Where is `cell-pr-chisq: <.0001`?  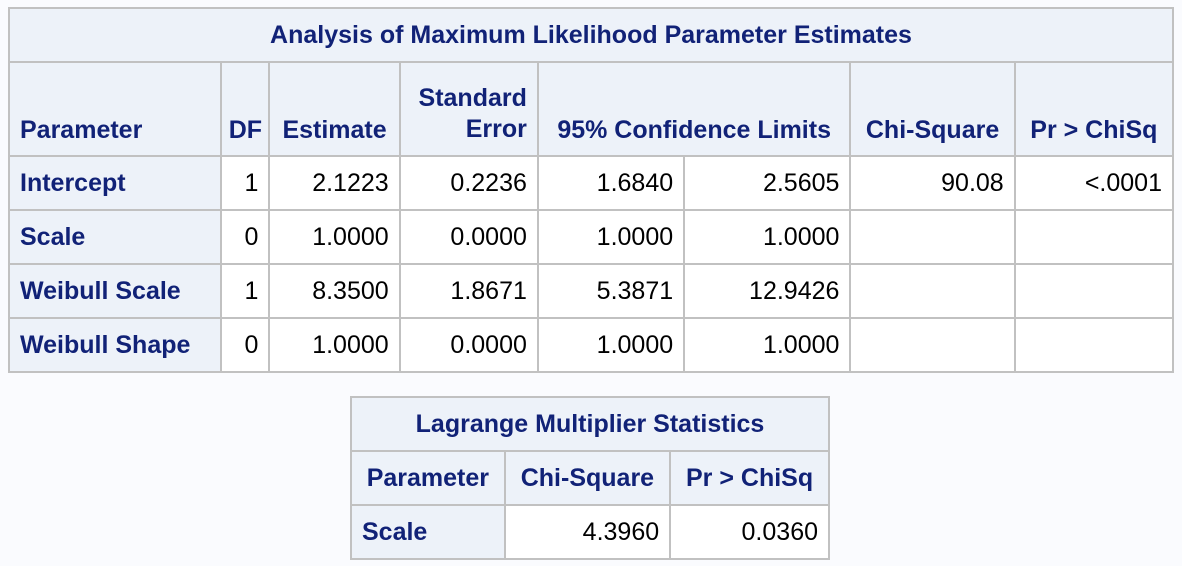
cell-pr-chisq: <.0001 is located at coordinates (1094, 183).